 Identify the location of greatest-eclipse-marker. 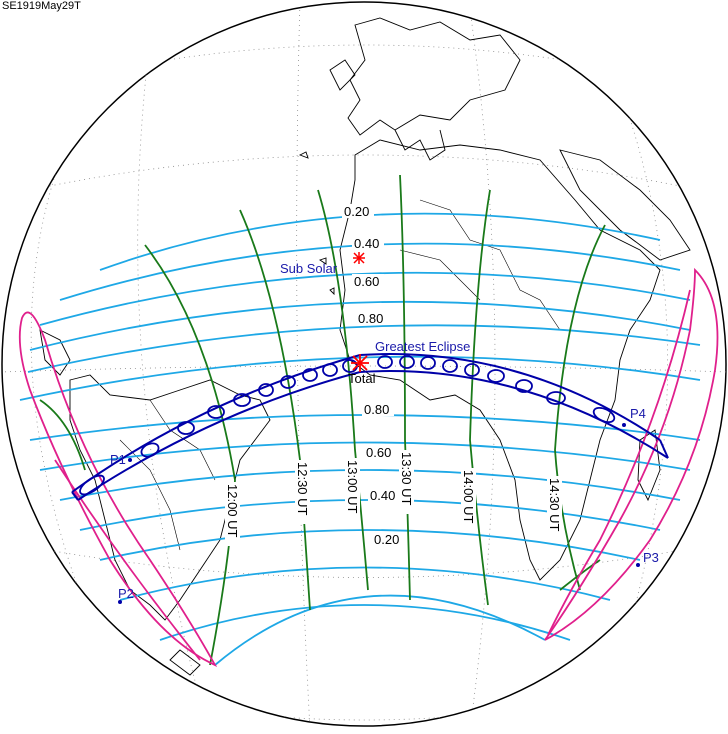
(360, 363).